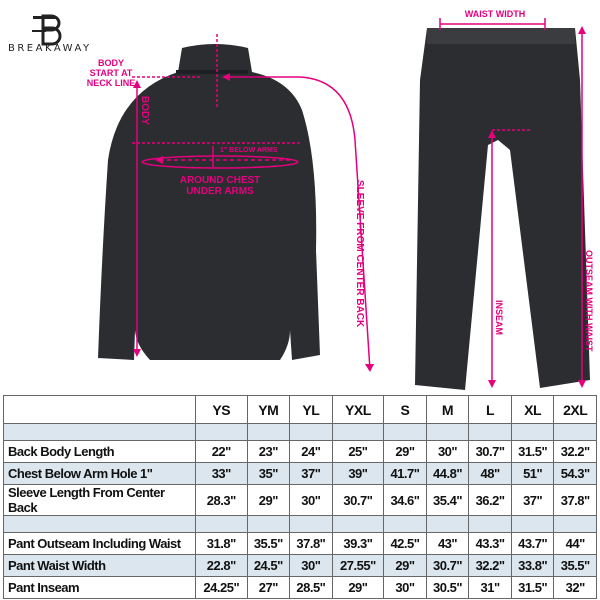 The height and width of the screenshot is (600, 600). What do you see at coordinates (221, 409) in the screenshot?
I see `size-header: YS` at bounding box center [221, 409].